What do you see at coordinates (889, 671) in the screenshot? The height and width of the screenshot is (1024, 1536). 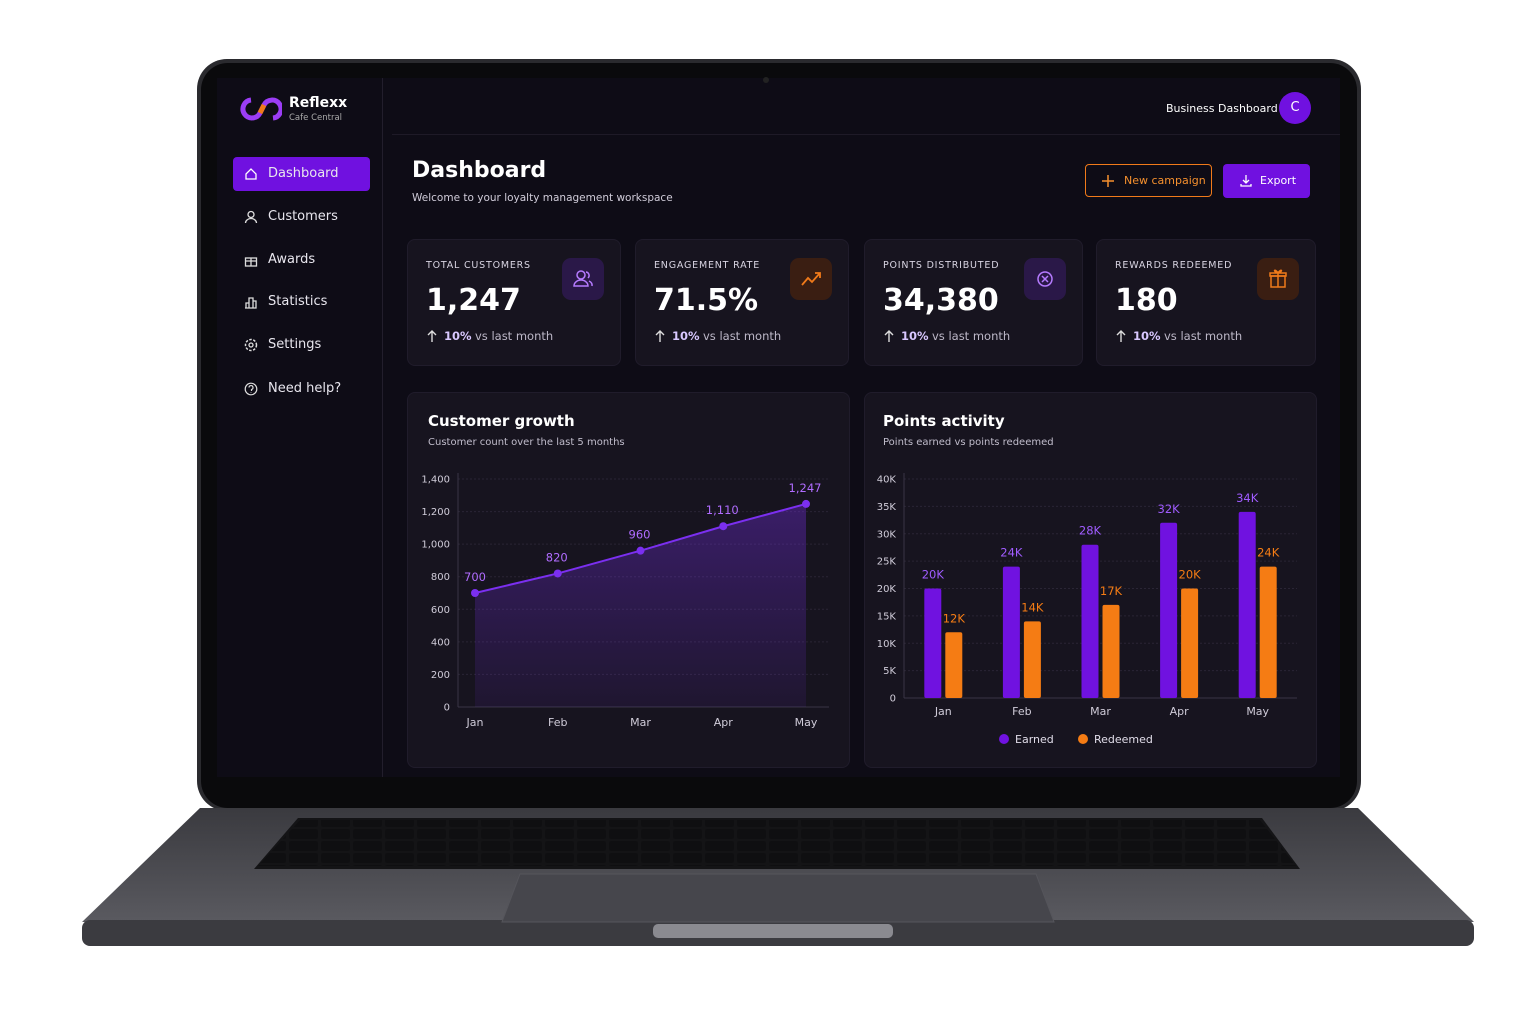 I see `y-tick-label: 5K` at bounding box center [889, 671].